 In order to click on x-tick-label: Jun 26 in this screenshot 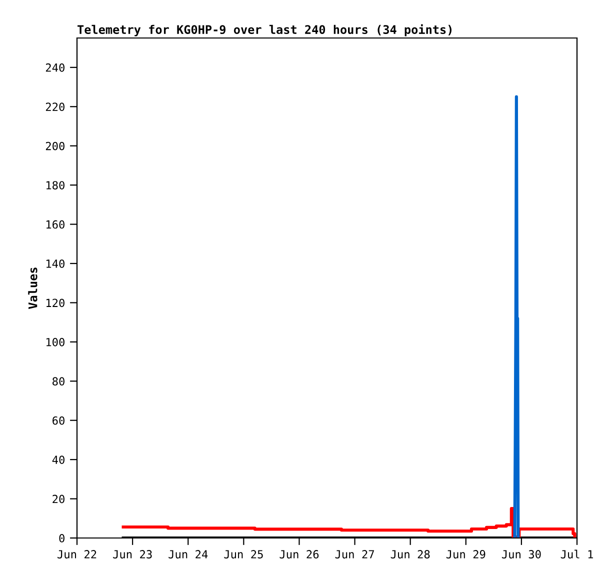, I will do `click(299, 554)`.